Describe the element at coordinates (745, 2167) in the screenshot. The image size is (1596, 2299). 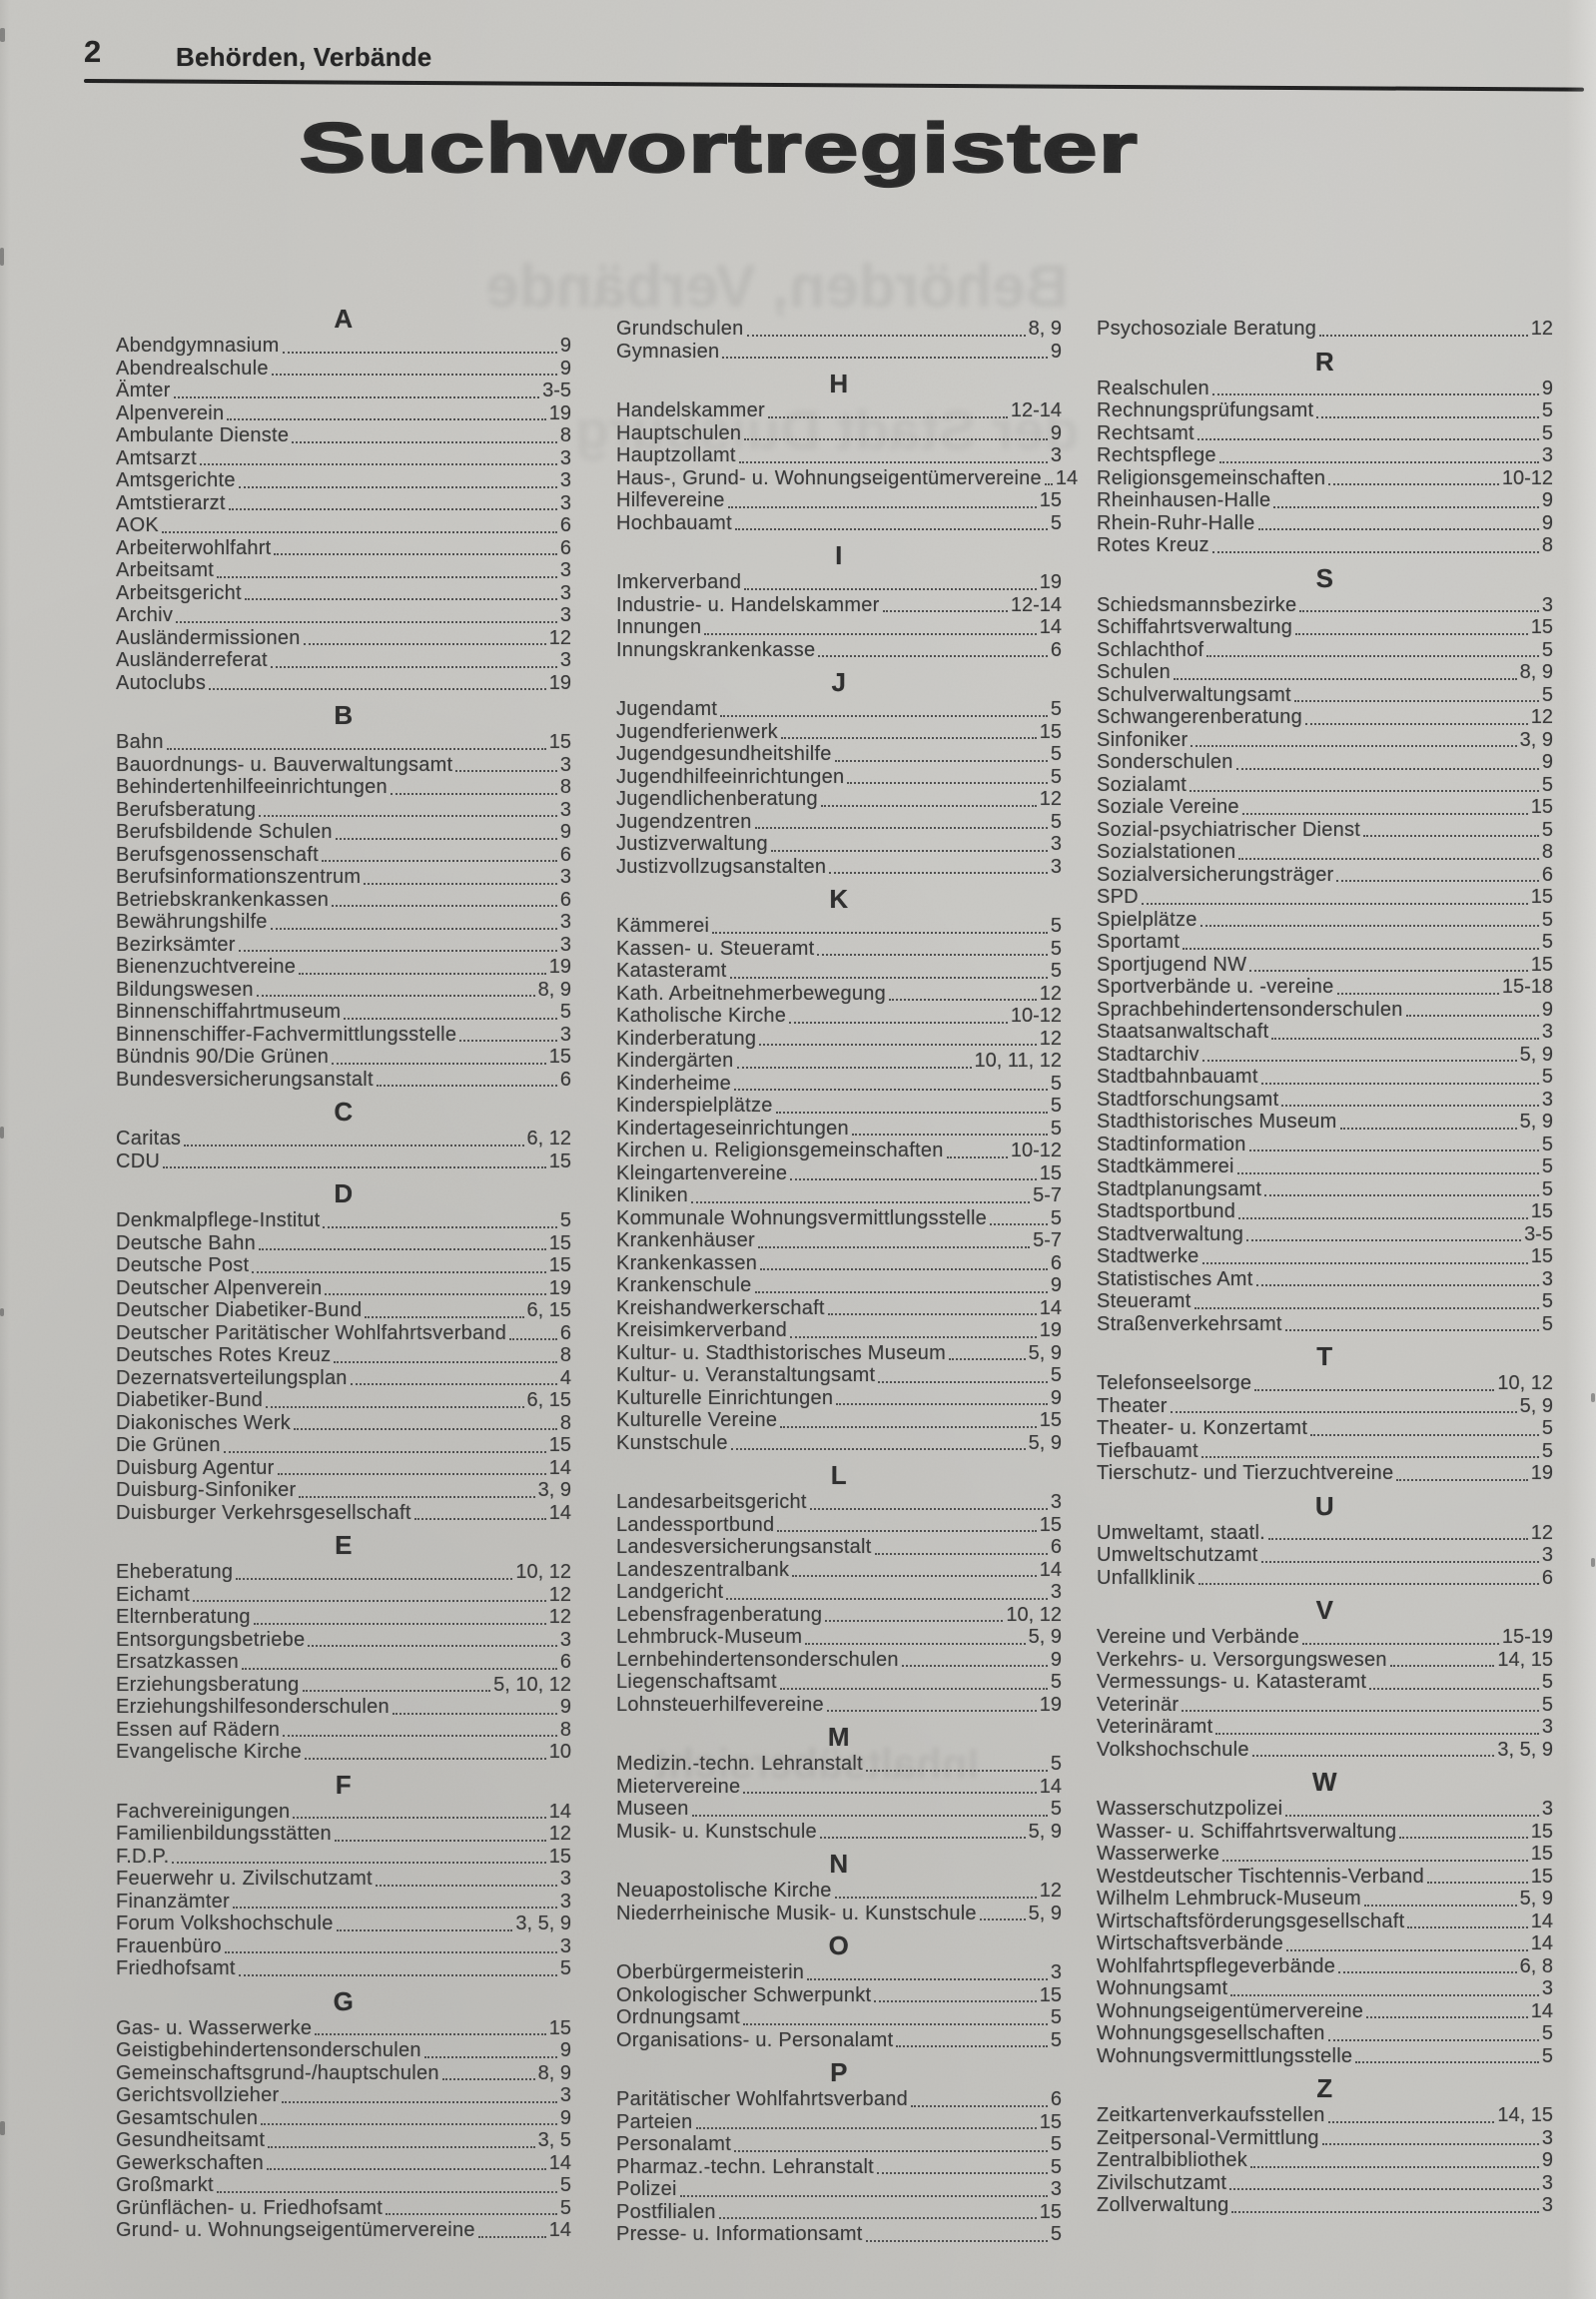
I see `entry-label: Pharmaz.-techn. Lehranstalt` at that location.